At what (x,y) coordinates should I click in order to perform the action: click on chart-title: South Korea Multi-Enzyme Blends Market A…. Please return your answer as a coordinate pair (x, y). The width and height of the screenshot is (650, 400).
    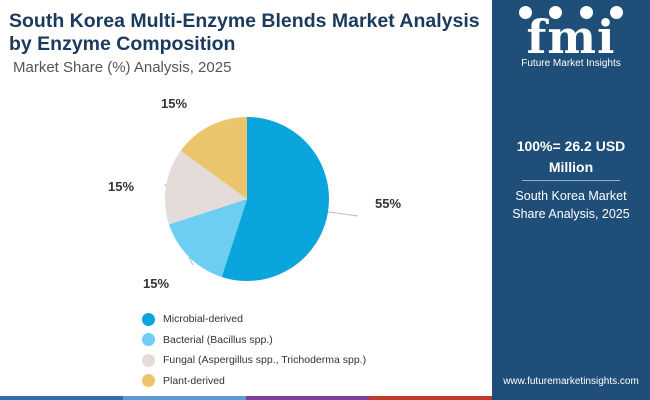
    Looking at the image, I should click on (244, 32).